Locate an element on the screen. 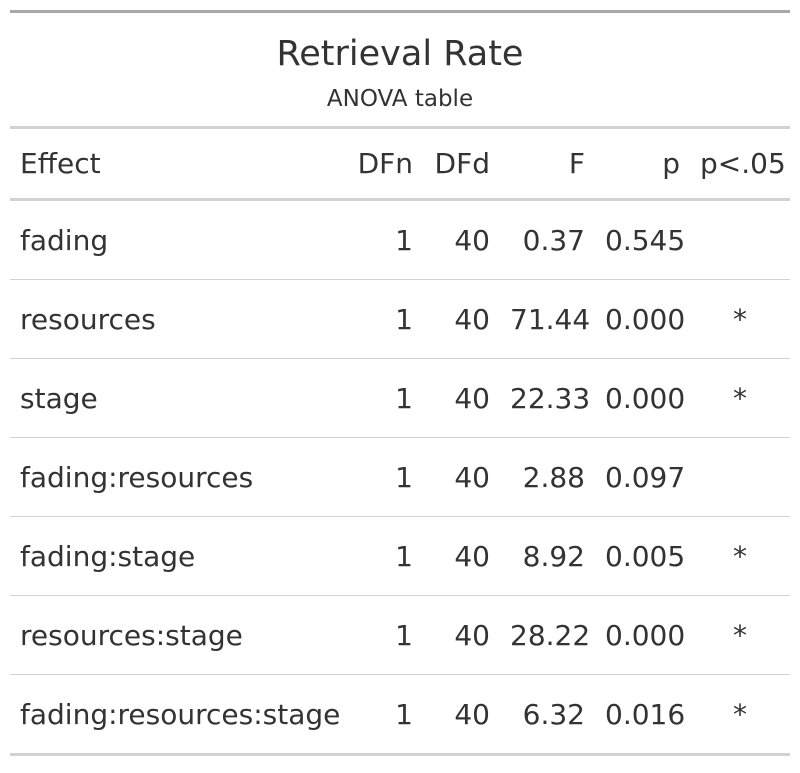 This screenshot has width=800, height=773. table-title: Retrieval Rate is located at coordinates (400, 54).